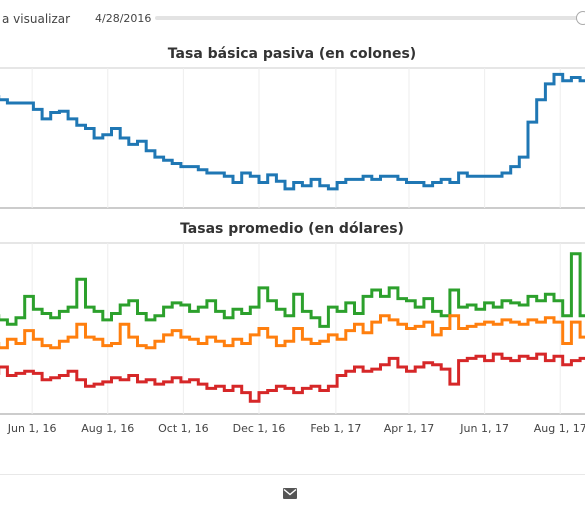  Describe the element at coordinates (409, 428) in the screenshot. I see `x-tick-label: Apr 1, 17` at that location.